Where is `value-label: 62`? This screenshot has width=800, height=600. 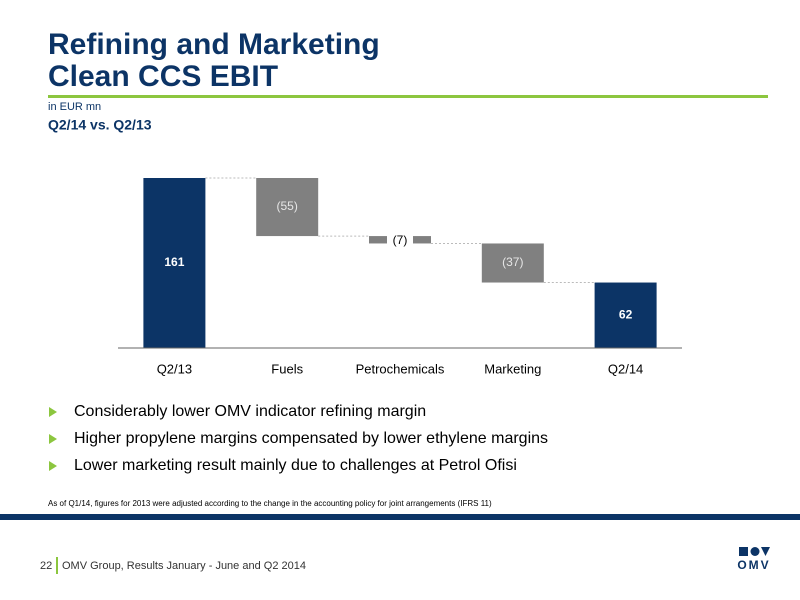 value-label: 62 is located at coordinates (626, 314).